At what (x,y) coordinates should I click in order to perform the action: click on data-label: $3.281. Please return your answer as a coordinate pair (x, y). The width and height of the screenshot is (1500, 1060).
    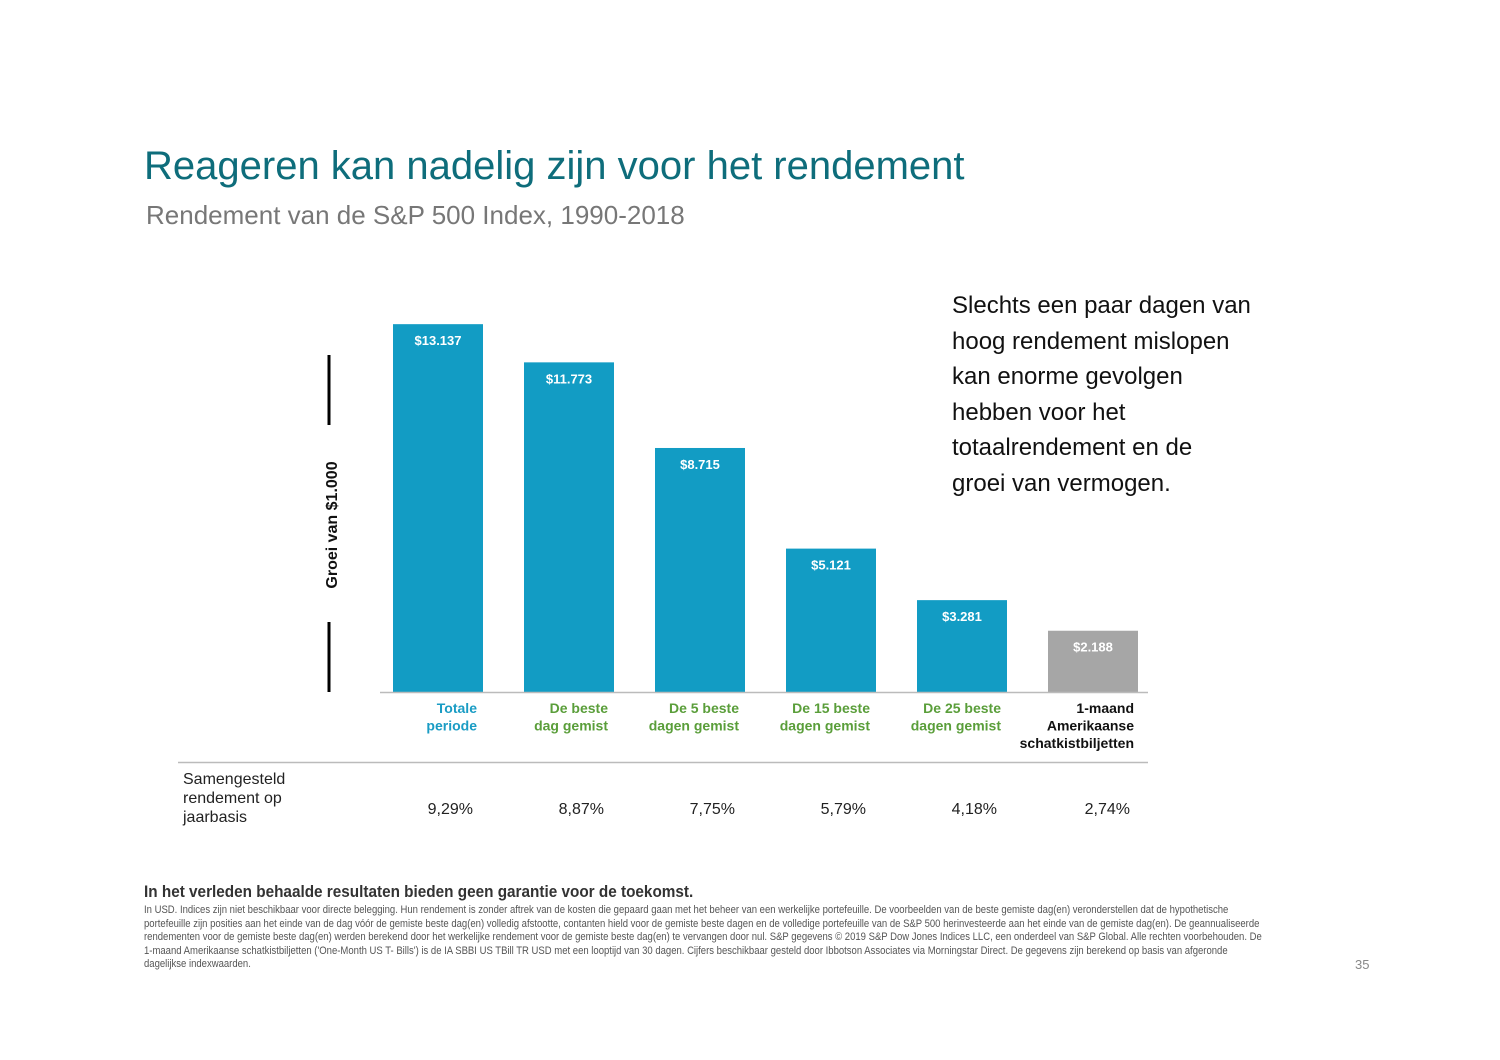
    Looking at the image, I should click on (962, 616).